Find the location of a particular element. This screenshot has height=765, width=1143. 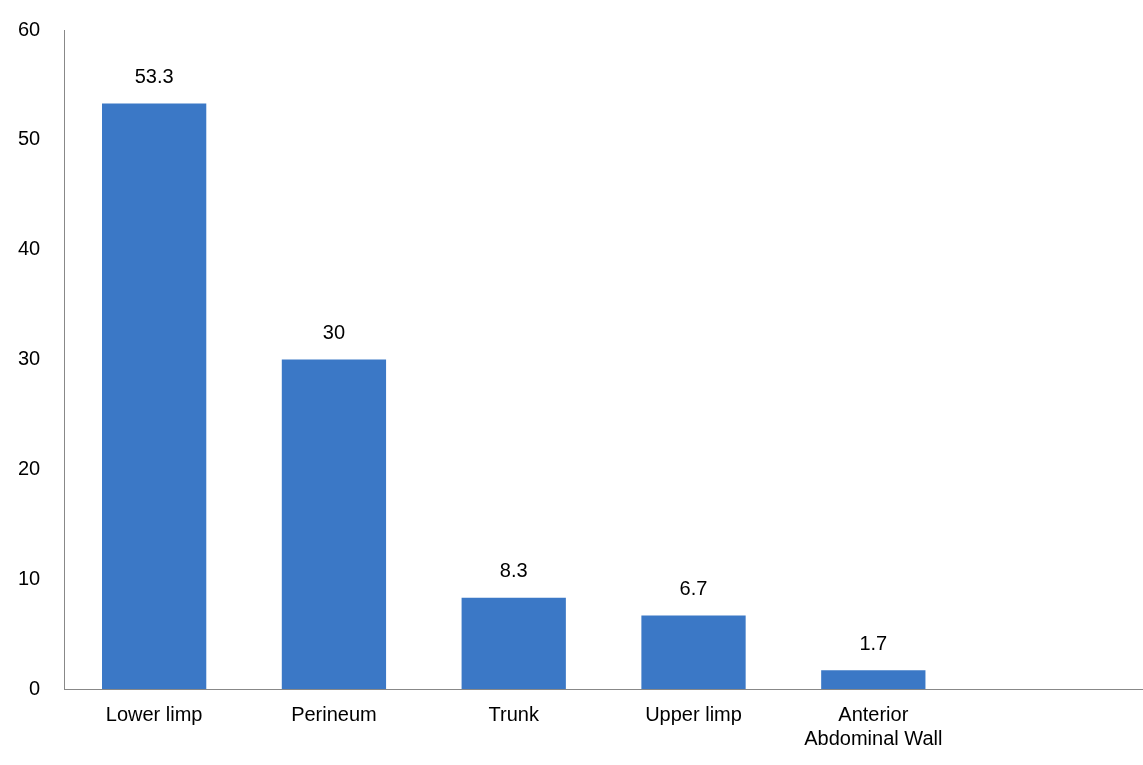

data-label: 53.3 is located at coordinates (154, 76).